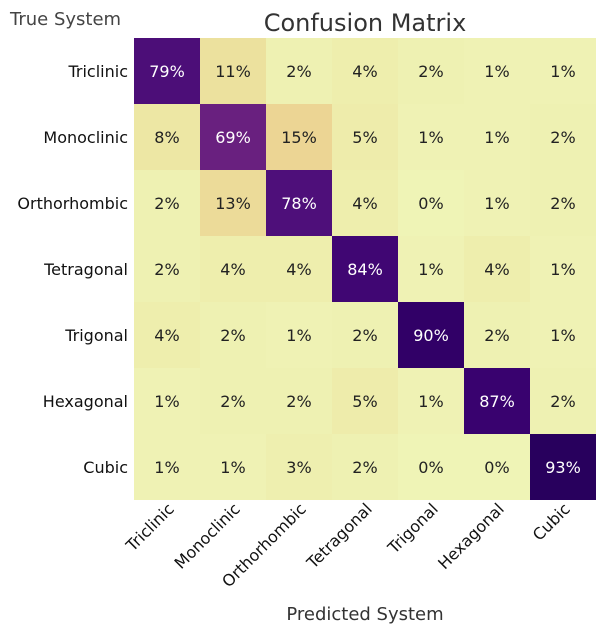  Describe the element at coordinates (85, 137) in the screenshot. I see `row-tick-label: Monoclinic` at that location.